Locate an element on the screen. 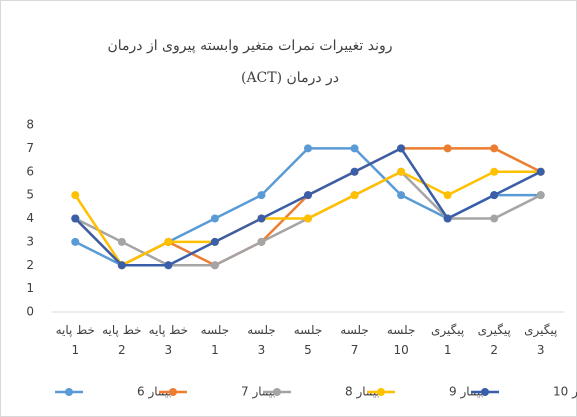  y-tick-label: 1 is located at coordinates (30, 288).